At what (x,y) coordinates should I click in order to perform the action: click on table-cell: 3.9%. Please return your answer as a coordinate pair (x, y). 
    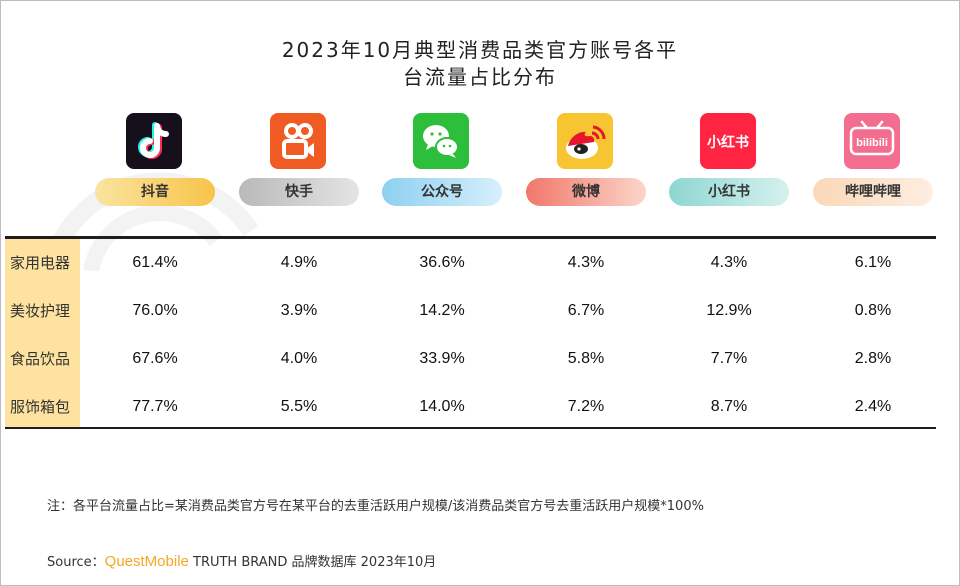
    Looking at the image, I should click on (299, 310).